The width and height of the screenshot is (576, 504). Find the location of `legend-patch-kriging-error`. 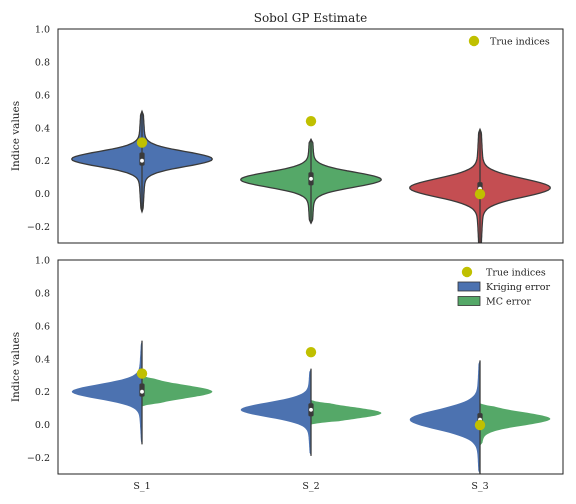

legend-patch-kriging-error is located at coordinates (469, 286).